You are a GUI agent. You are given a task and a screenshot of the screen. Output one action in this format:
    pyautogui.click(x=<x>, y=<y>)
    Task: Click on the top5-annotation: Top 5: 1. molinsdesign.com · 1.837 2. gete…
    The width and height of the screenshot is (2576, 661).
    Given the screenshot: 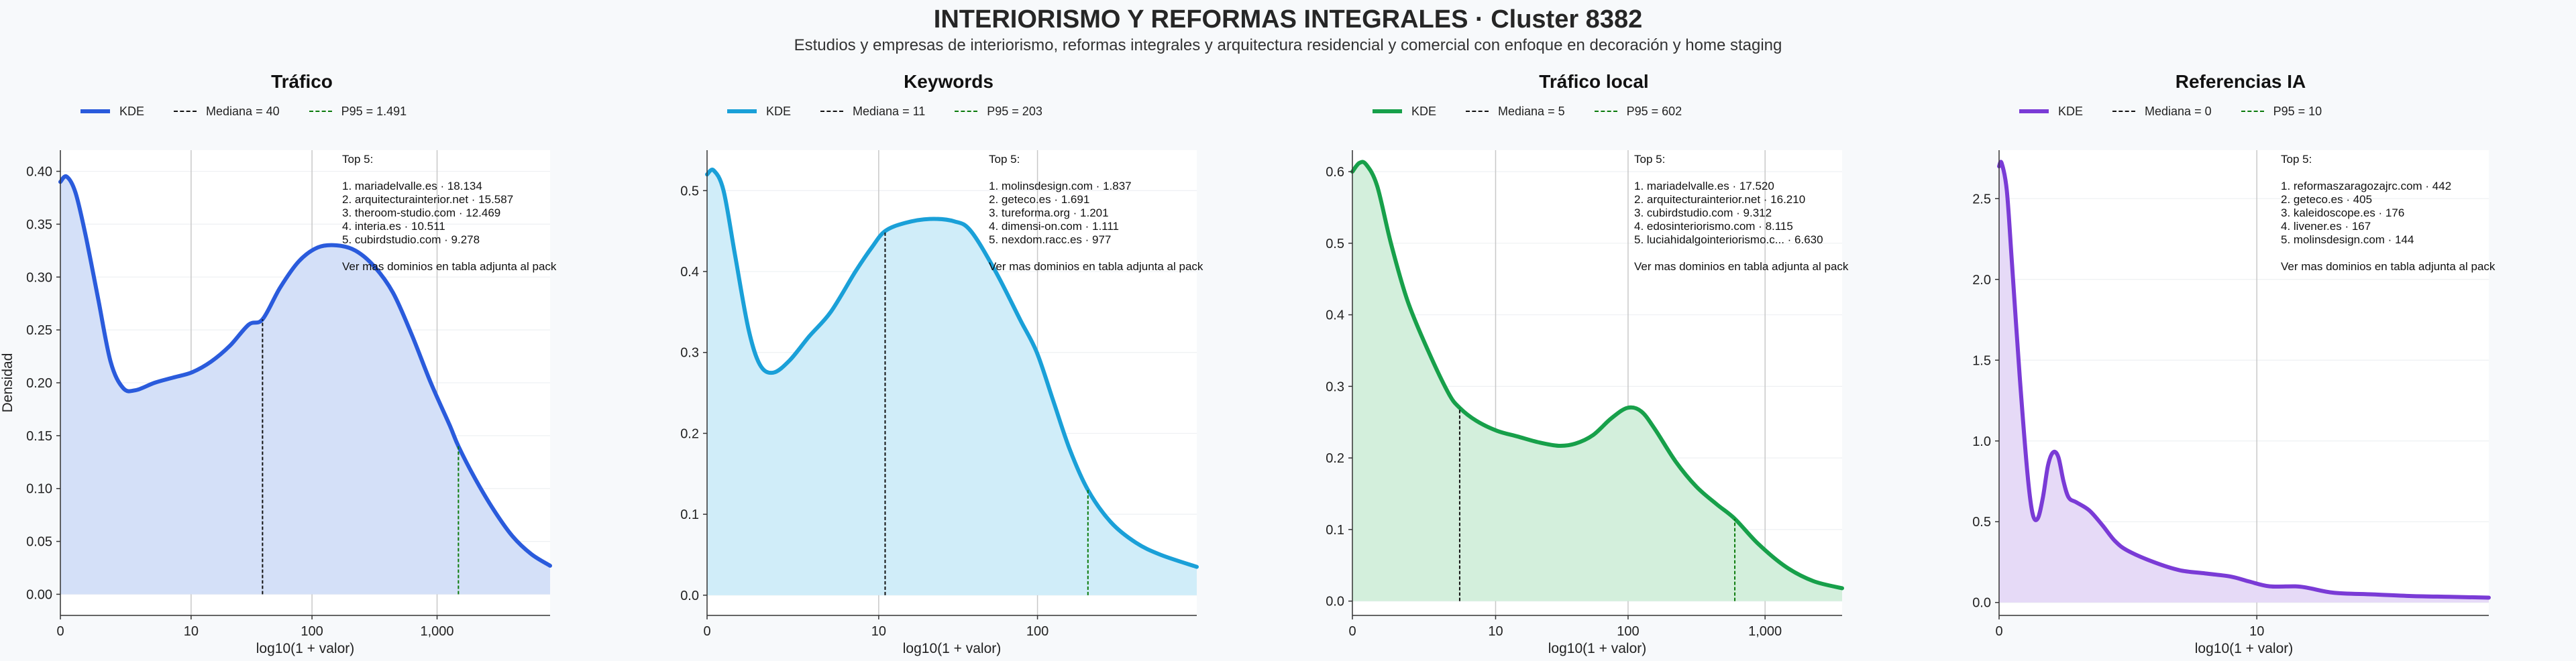 What is the action you would take?
    pyautogui.click(x=1096, y=213)
    